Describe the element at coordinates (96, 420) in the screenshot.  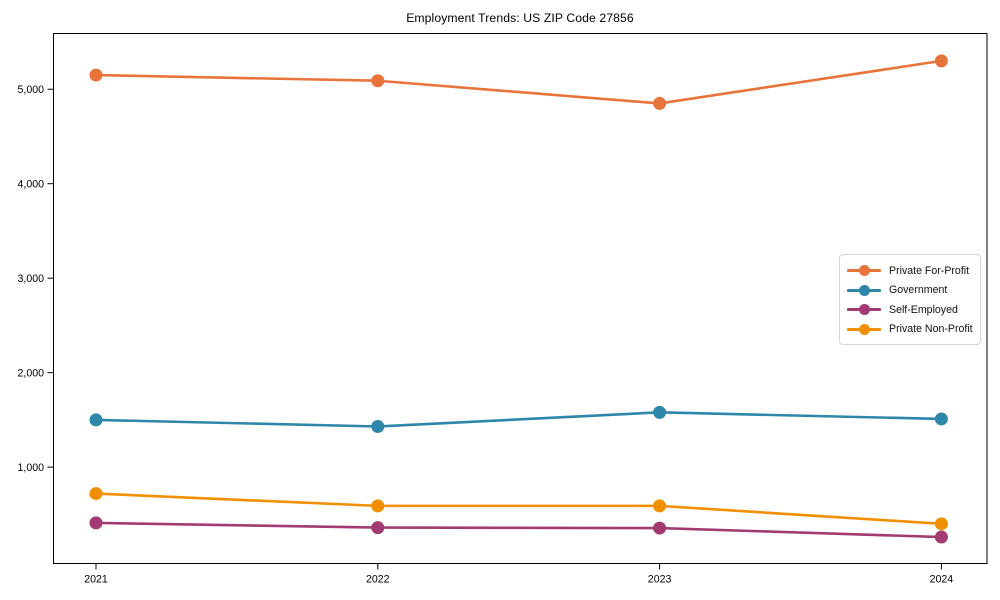
I see `data-point-government-2021` at that location.